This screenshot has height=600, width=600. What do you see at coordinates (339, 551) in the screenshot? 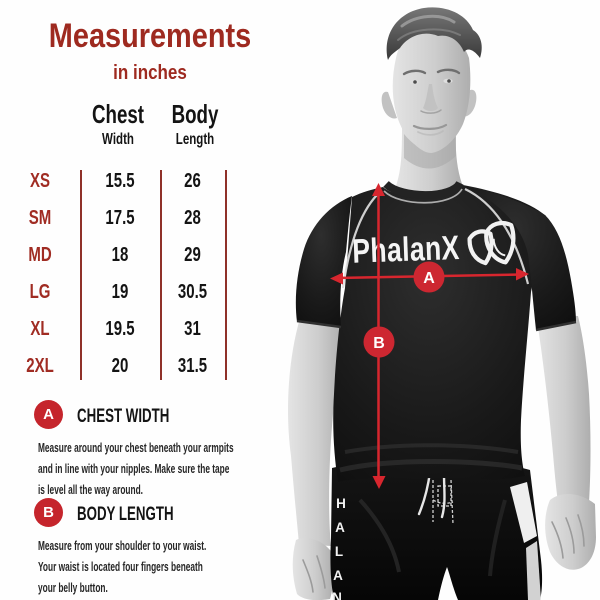
I see `svg-text: L` at bounding box center [339, 551].